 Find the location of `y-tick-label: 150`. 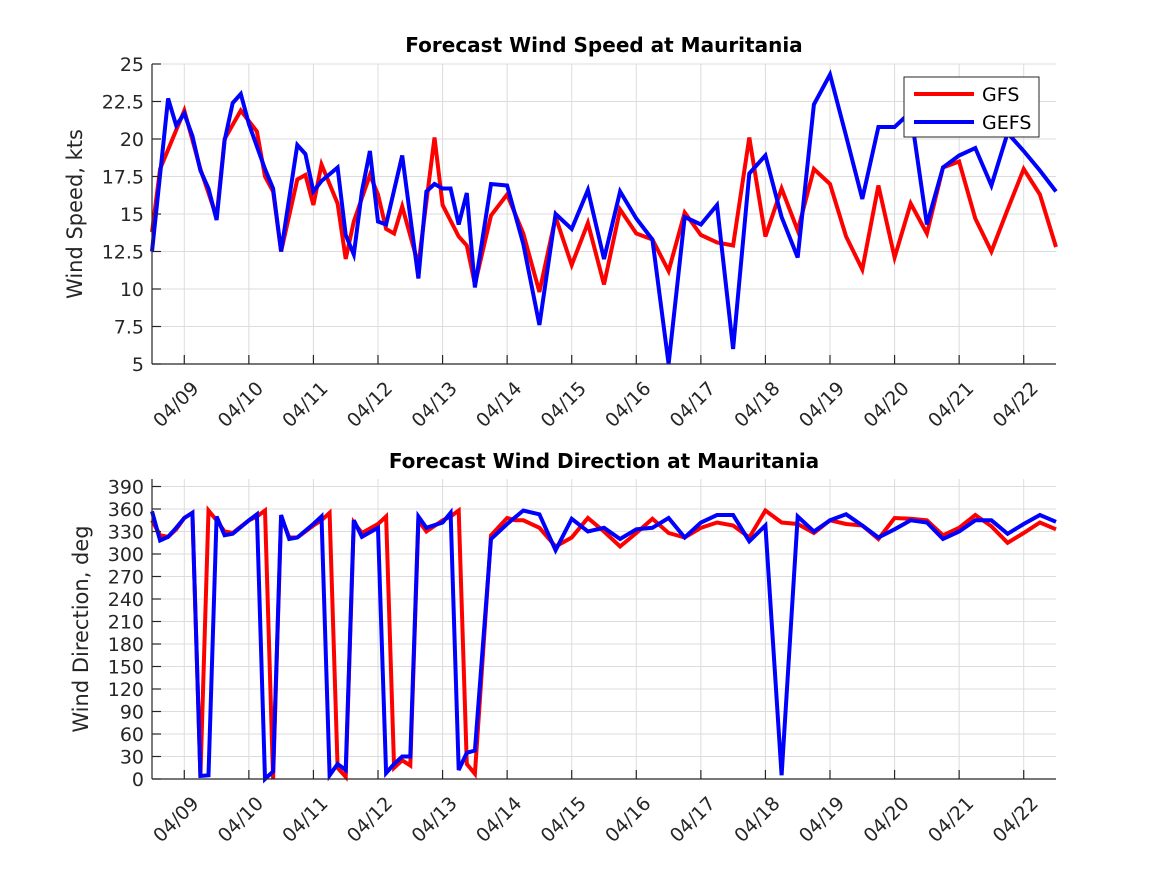

y-tick-label: 150 is located at coordinates (126, 668).